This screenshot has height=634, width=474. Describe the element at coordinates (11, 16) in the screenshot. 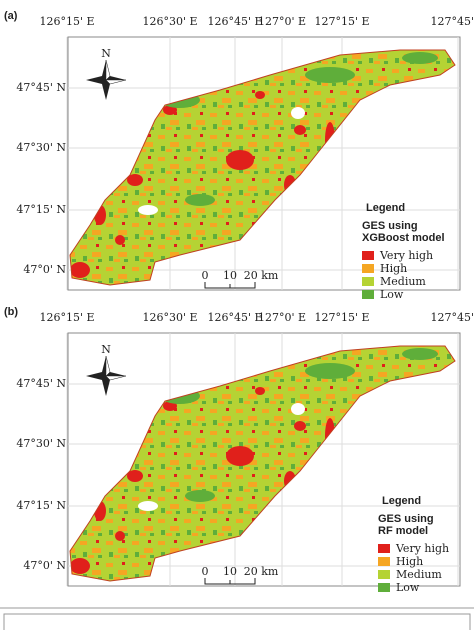

I see `panel-label: (a)` at that location.